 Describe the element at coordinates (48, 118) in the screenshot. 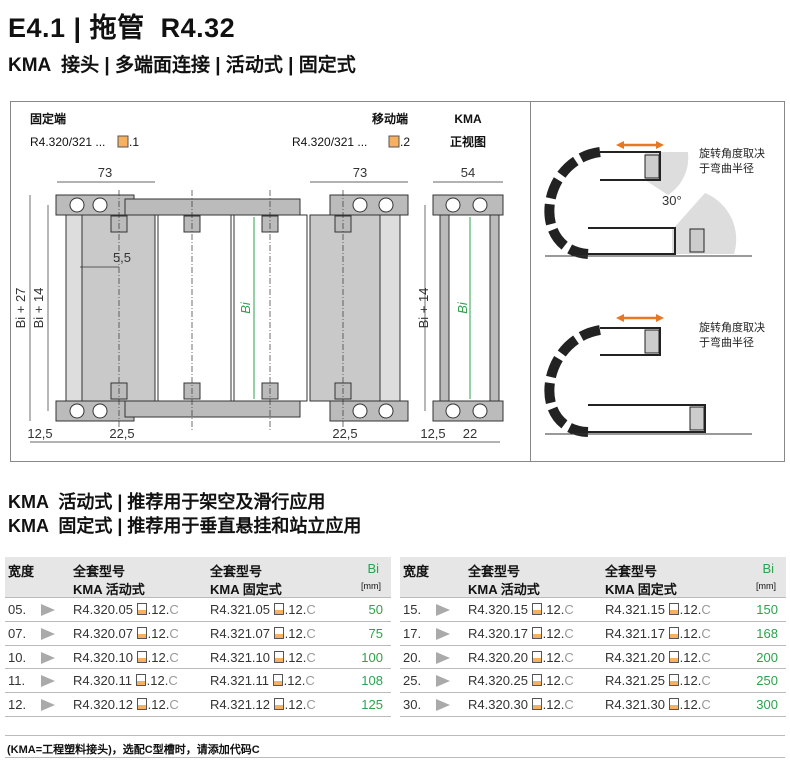

I see `fixed-end-label: 固定端` at that location.